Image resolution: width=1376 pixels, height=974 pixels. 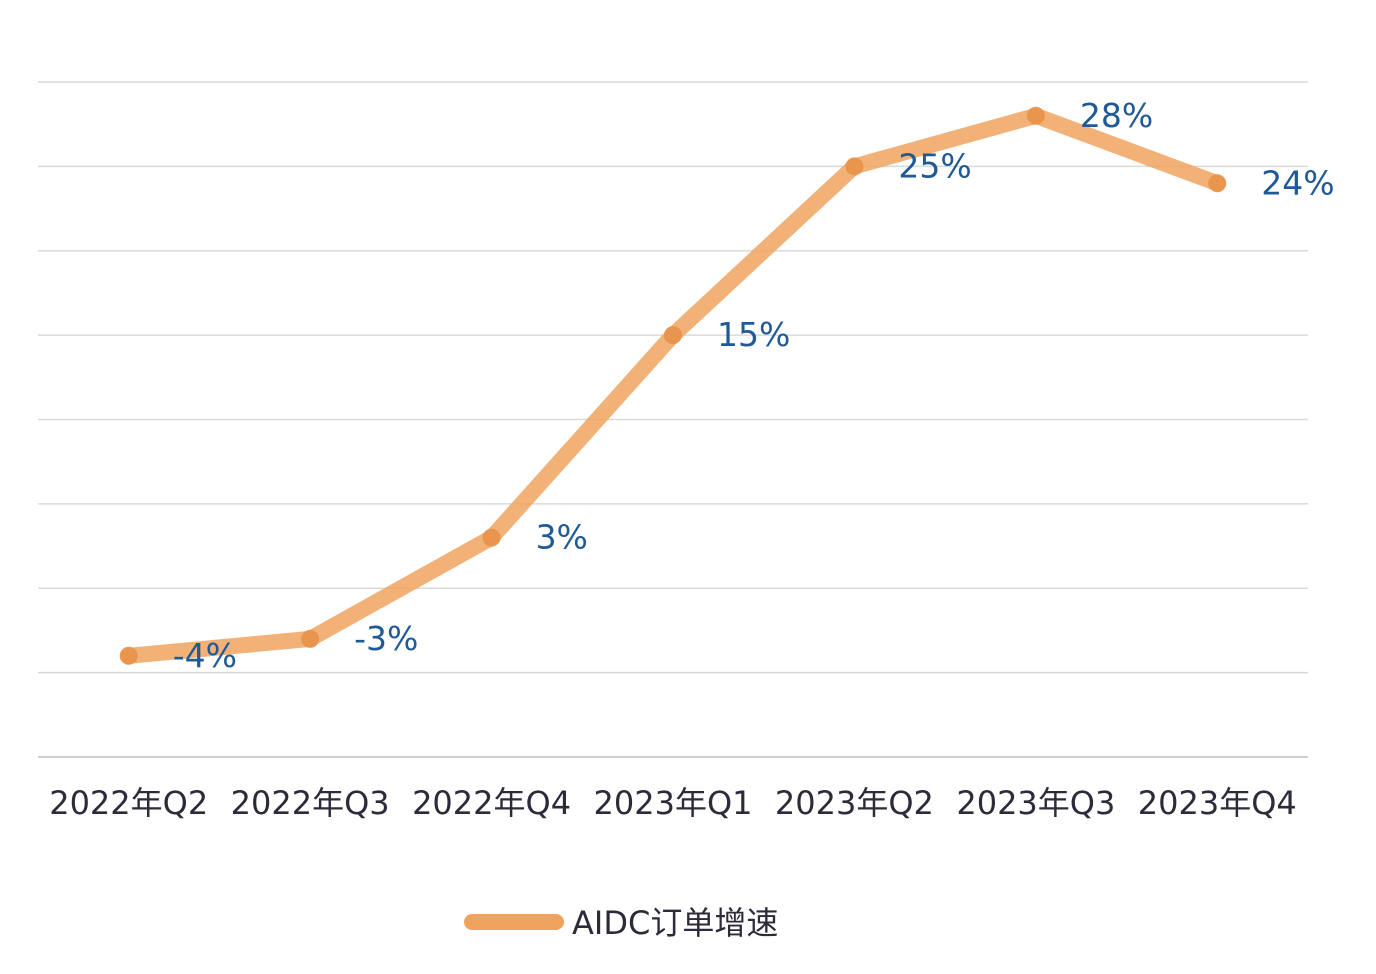 What do you see at coordinates (128, 803) in the screenshot?
I see `x-tick-label: 2022年Q2` at bounding box center [128, 803].